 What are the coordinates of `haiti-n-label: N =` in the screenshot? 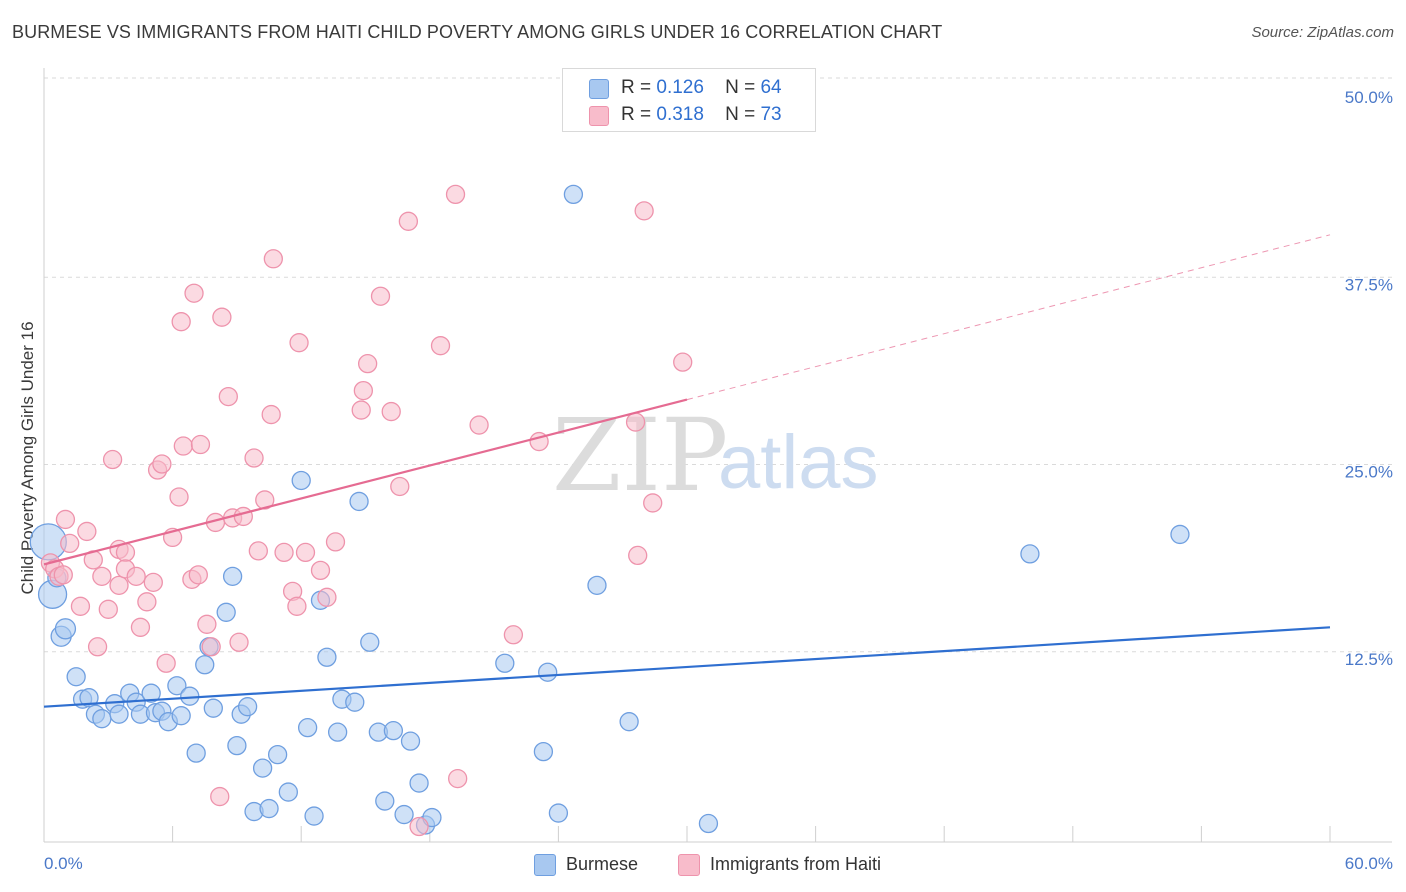 It's located at (740, 114).